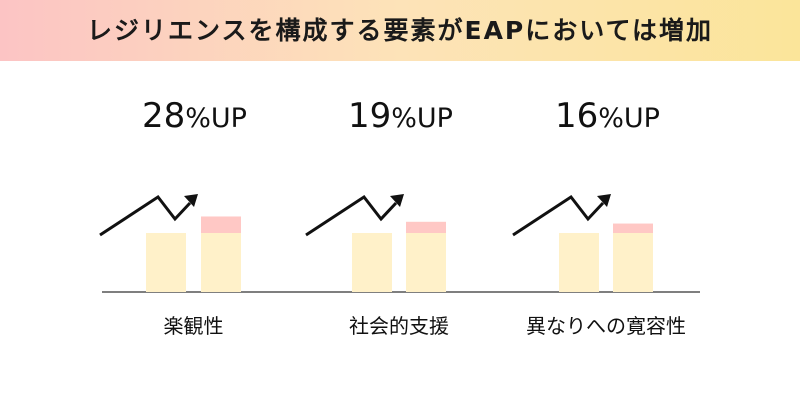 The height and width of the screenshot is (419, 800). I want to click on increase-label: 28%UP, so click(194, 116).